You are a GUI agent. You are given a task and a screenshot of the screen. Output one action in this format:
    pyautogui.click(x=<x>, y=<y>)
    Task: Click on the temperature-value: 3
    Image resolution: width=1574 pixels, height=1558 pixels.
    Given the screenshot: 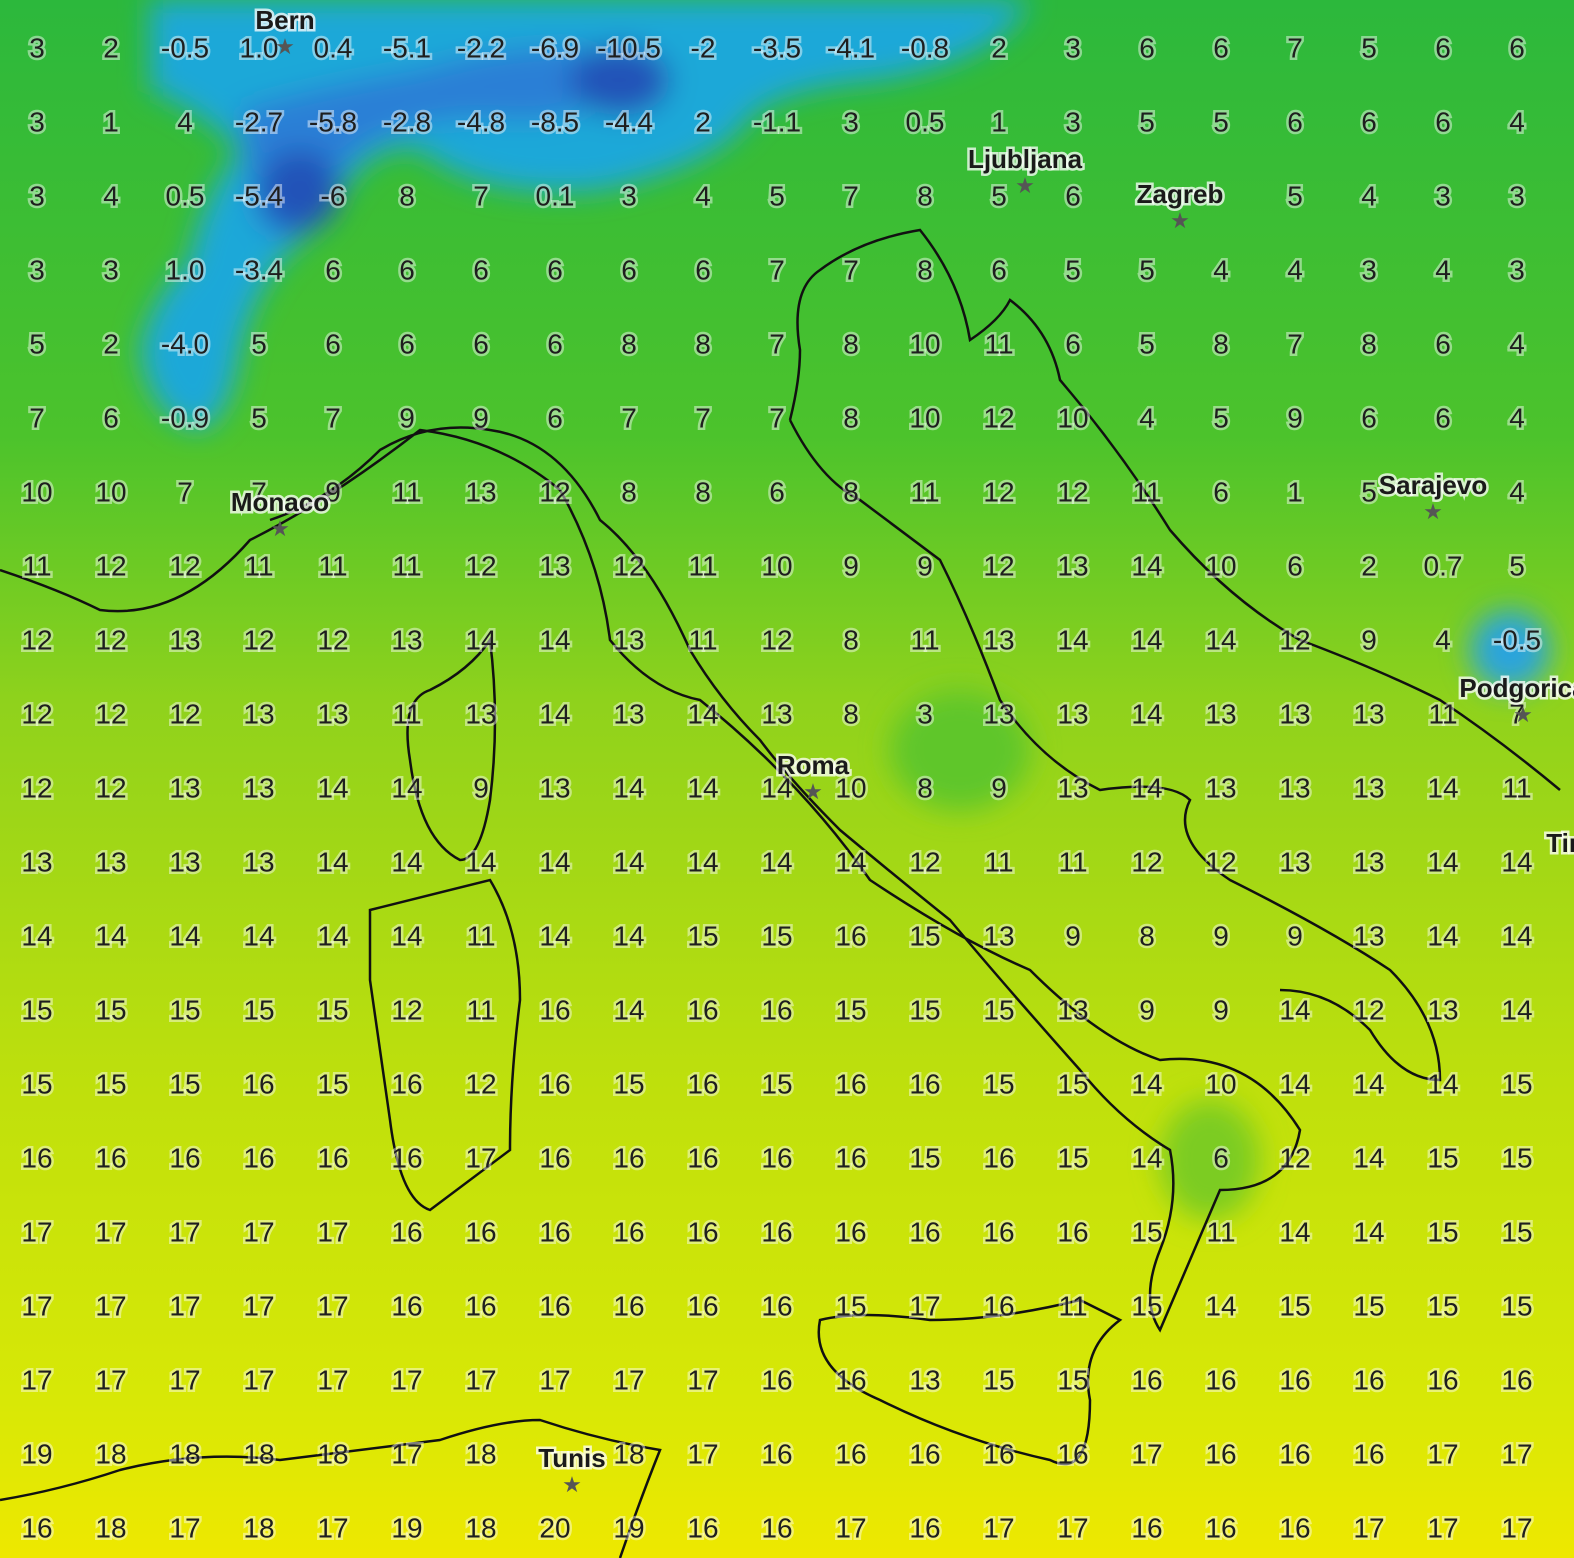 What is the action you would take?
    pyautogui.click(x=629, y=195)
    